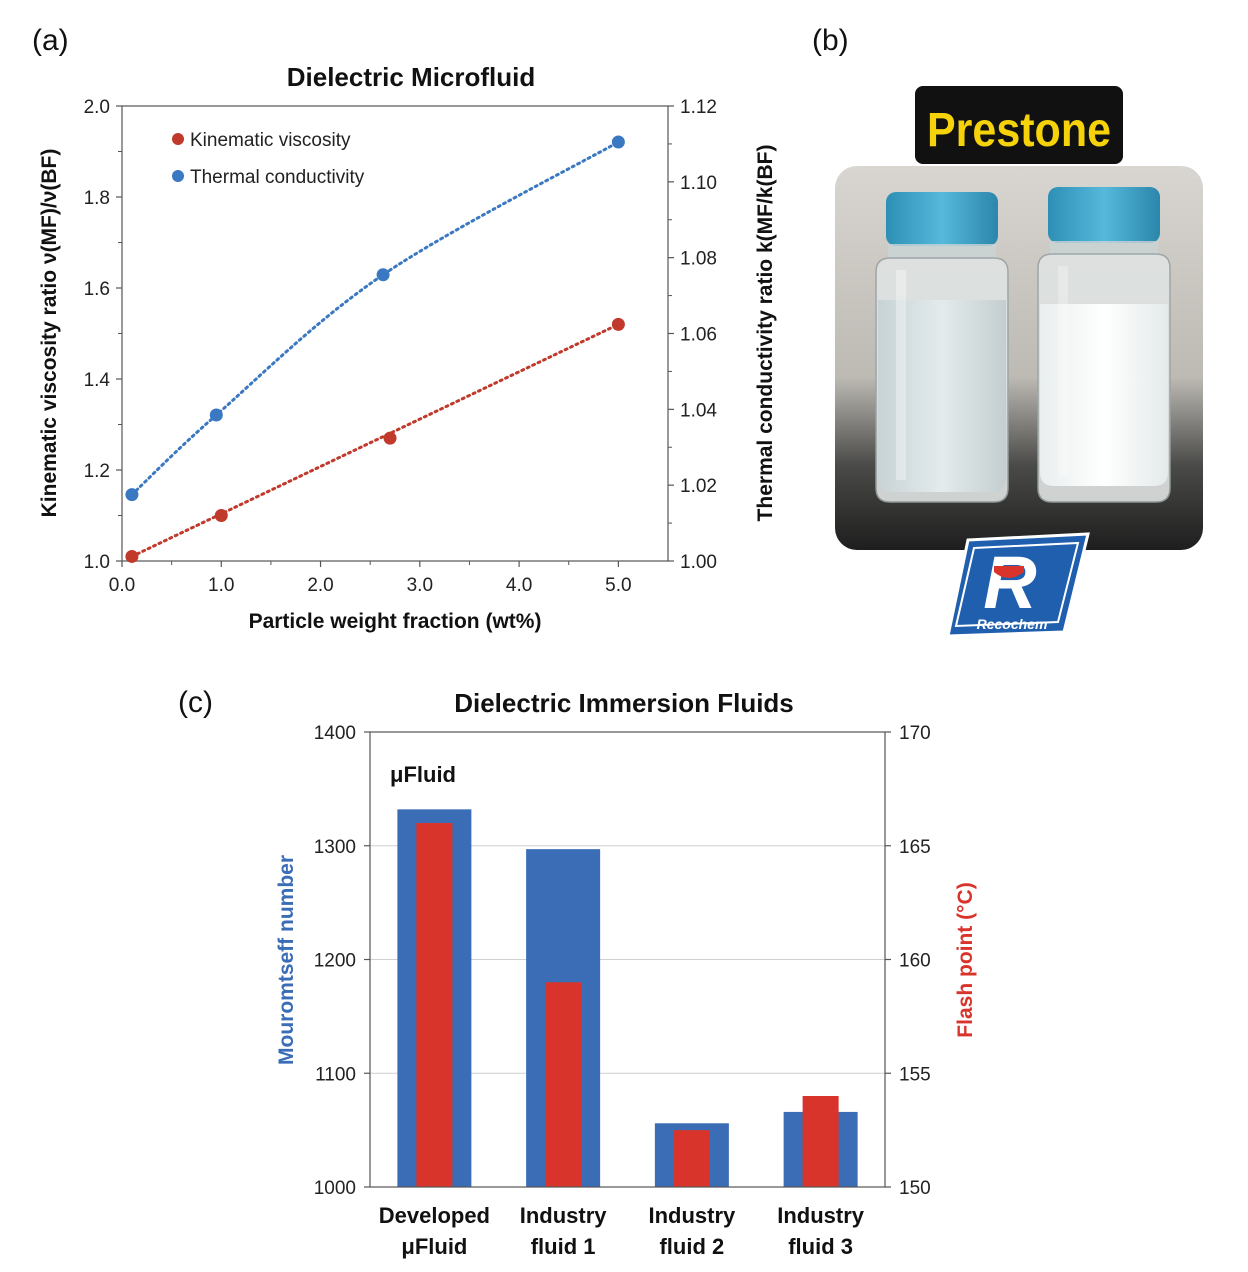  What do you see at coordinates (49, 333) in the screenshot?
I see `chart-a-y-axis-title: Kinematic viscosity ratio ν(MF)/ν(BF)` at bounding box center [49, 333].